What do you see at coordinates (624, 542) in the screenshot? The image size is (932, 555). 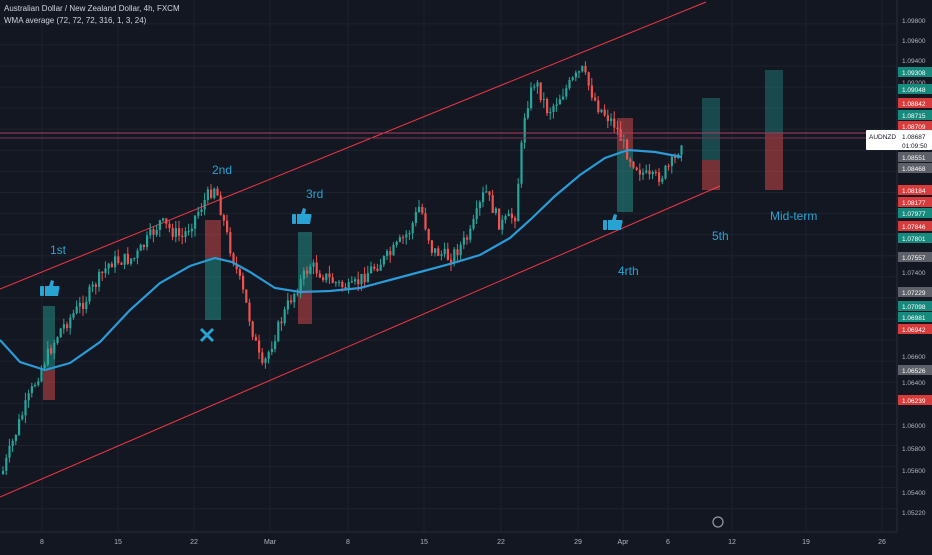 I see `time-tick-label: Apr` at bounding box center [624, 542].